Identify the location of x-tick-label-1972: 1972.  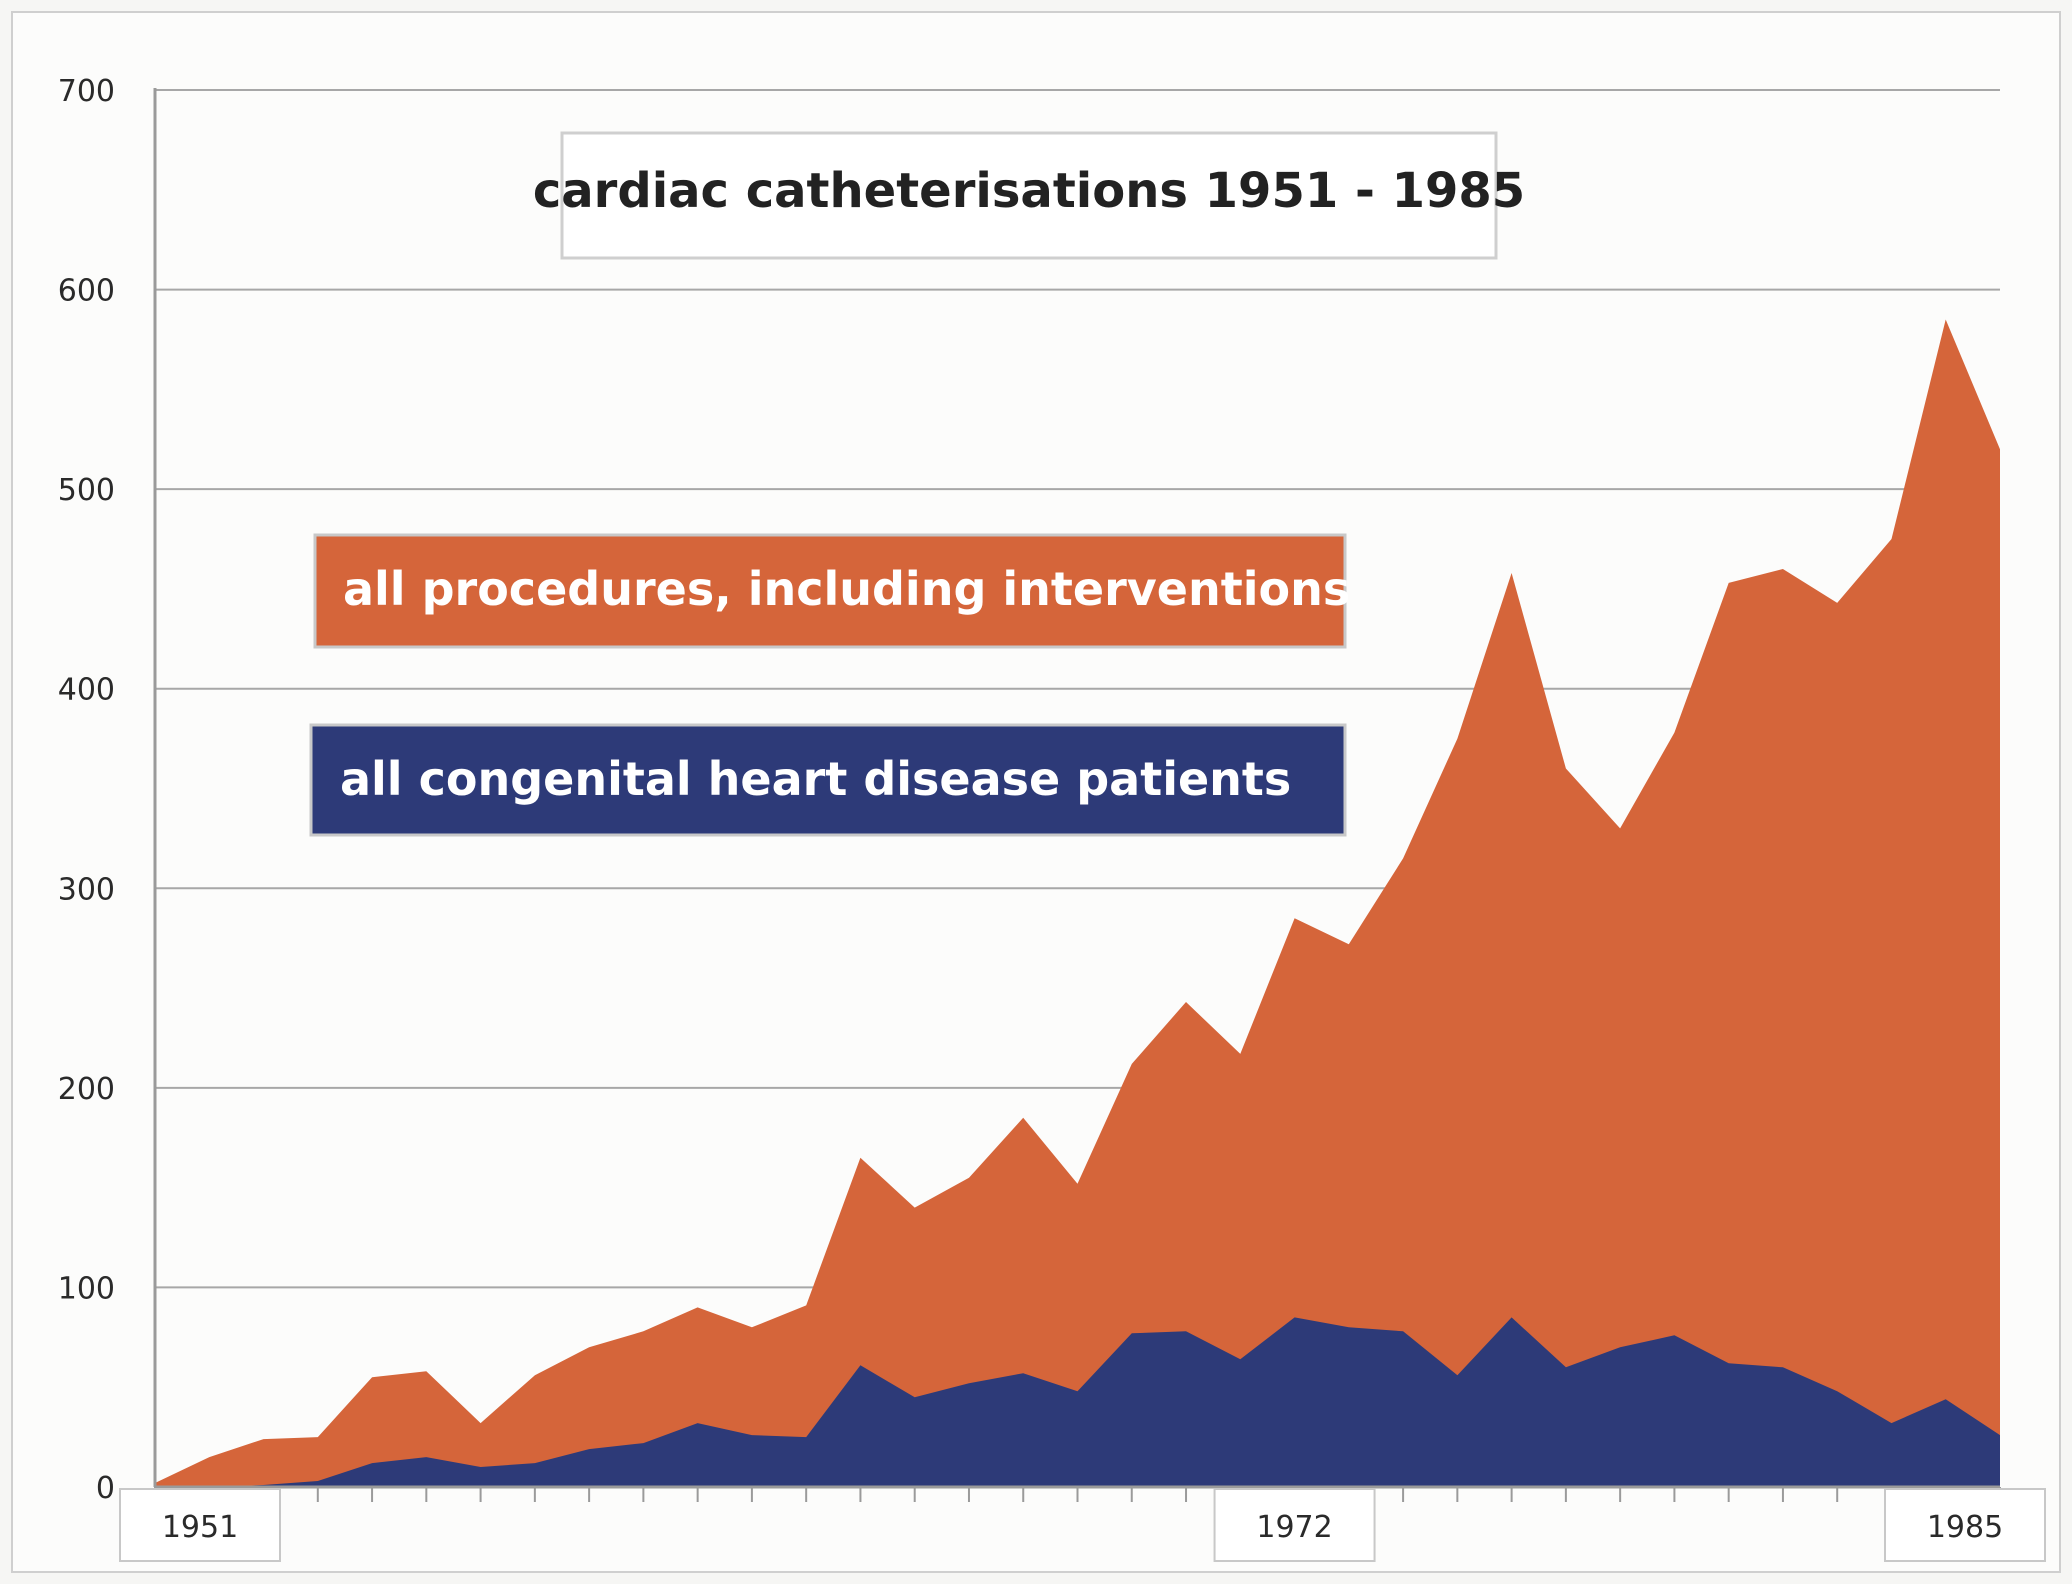
(1294, 1527).